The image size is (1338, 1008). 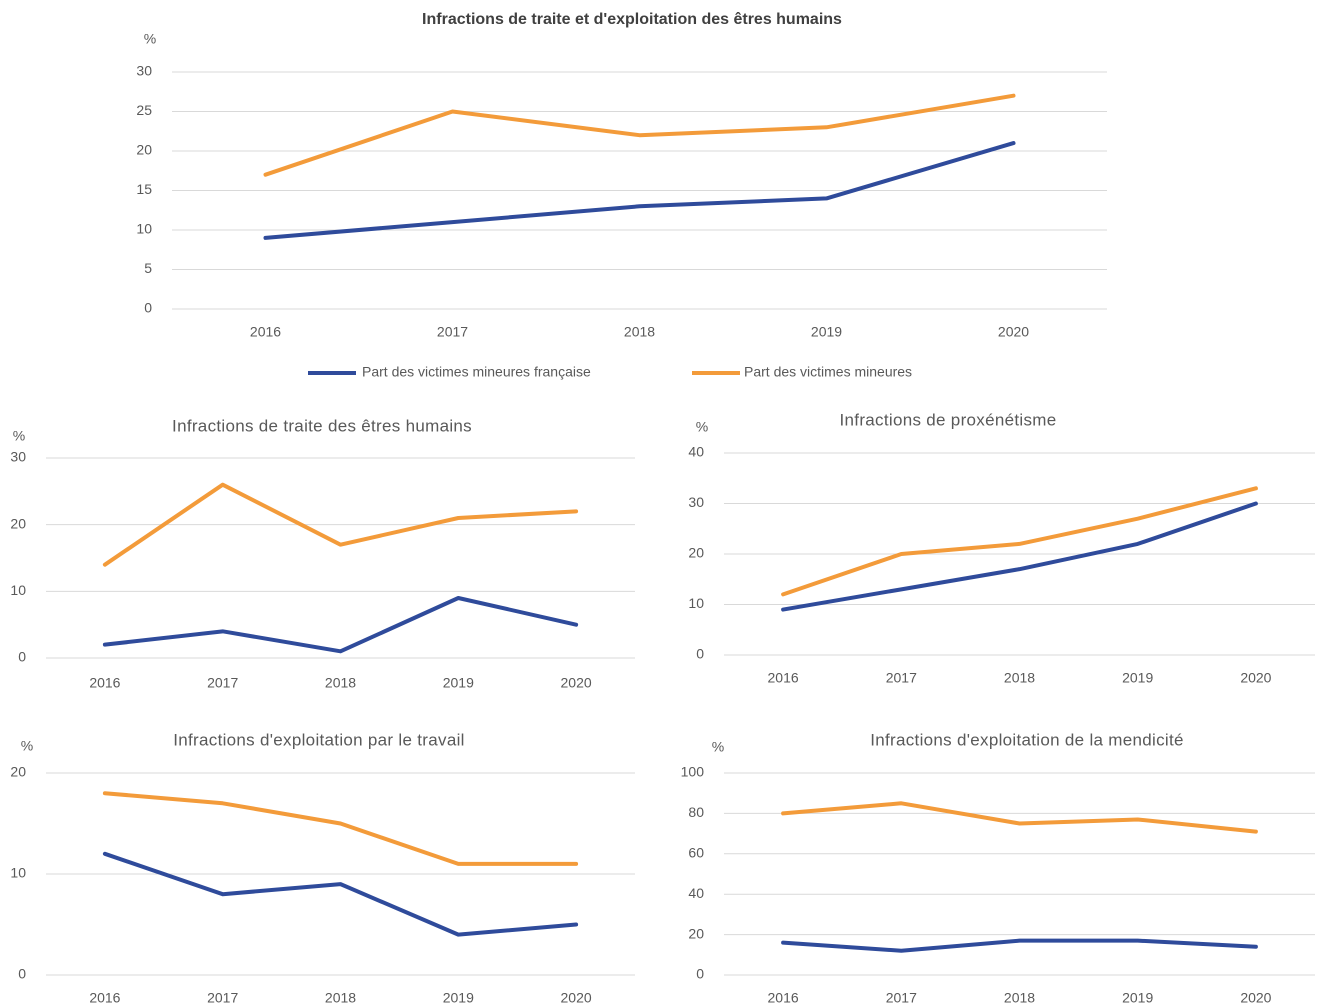 I want to click on y-tick-label: 60, so click(x=696, y=853).